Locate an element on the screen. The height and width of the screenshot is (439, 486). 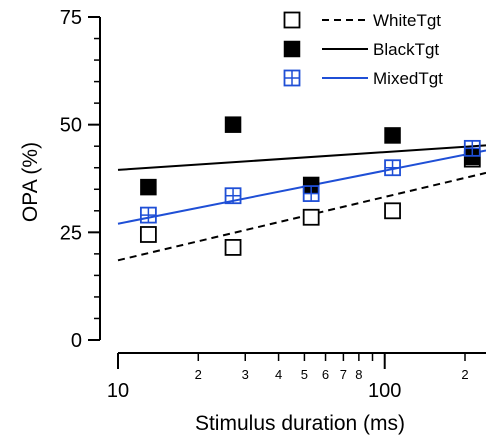
legend-marker-blacktgt is located at coordinates (292, 49).